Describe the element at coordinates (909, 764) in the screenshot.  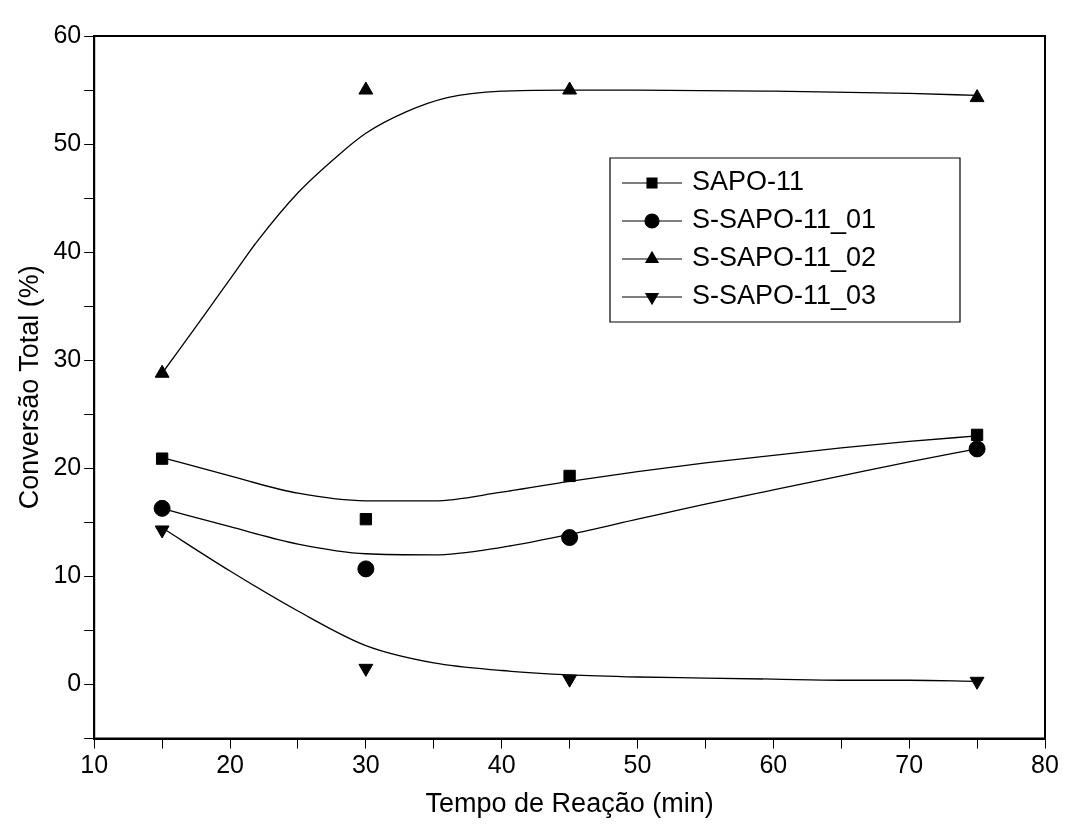
I see `x-tick-label: 70` at that location.